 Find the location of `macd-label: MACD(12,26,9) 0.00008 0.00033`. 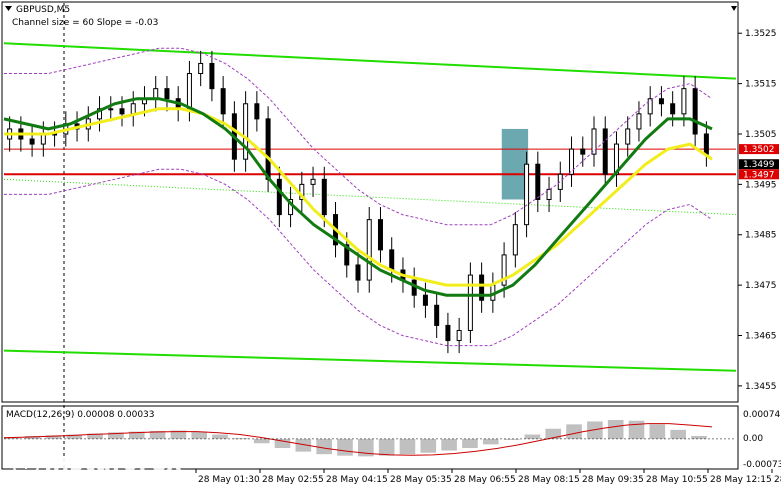

macd-label: MACD(12,26,9) 0.00008 0.00033 is located at coordinates (80, 415).